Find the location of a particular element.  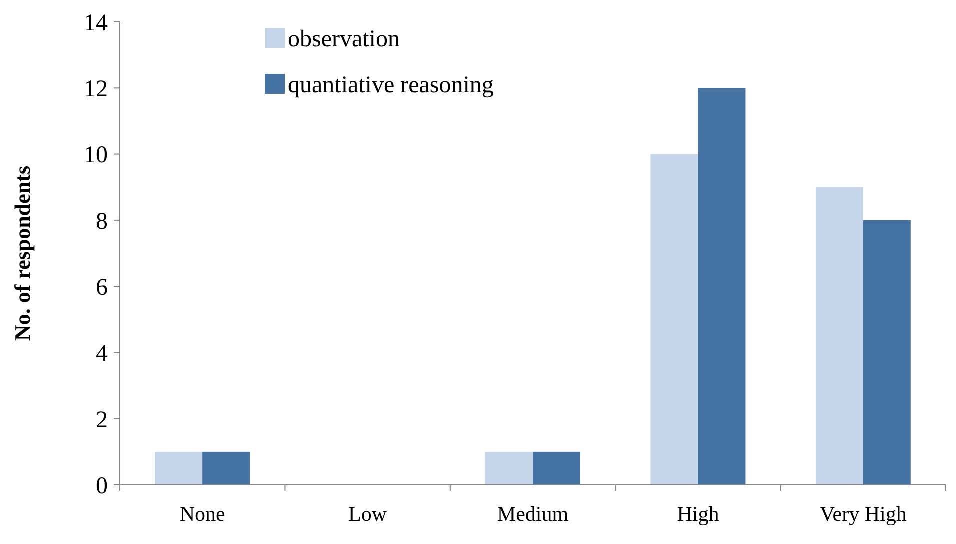

y-tick-label: 6 is located at coordinates (102, 287).